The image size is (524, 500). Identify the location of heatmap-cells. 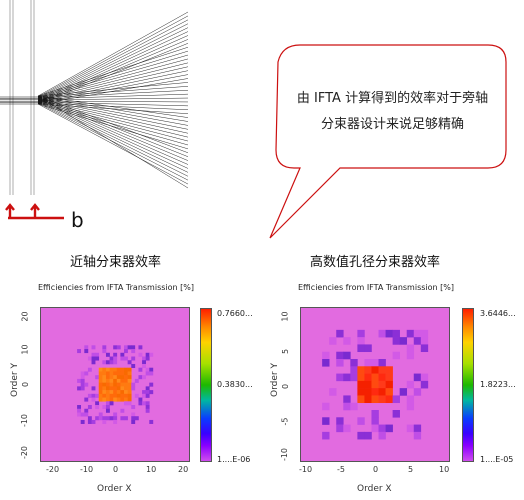
(115, 384).